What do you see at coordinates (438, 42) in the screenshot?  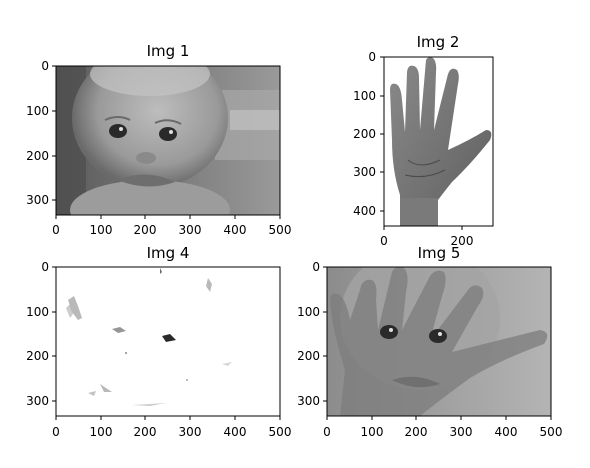 I see `panel-title: Img 2` at bounding box center [438, 42].